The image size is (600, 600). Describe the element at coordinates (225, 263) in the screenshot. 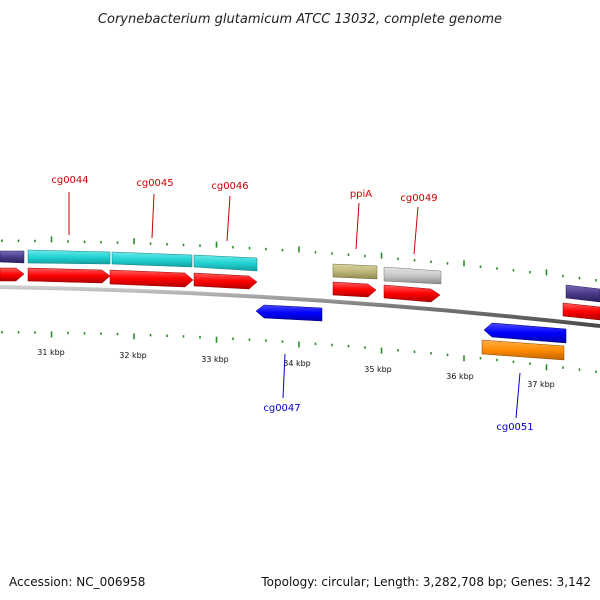

I see `feature-cg0046` at that location.